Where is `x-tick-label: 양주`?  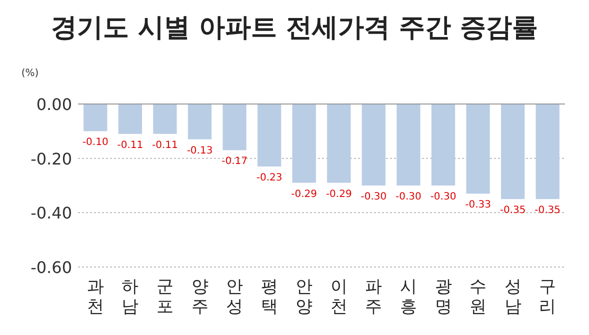 x-tick-label: 양주 is located at coordinates (199, 297).